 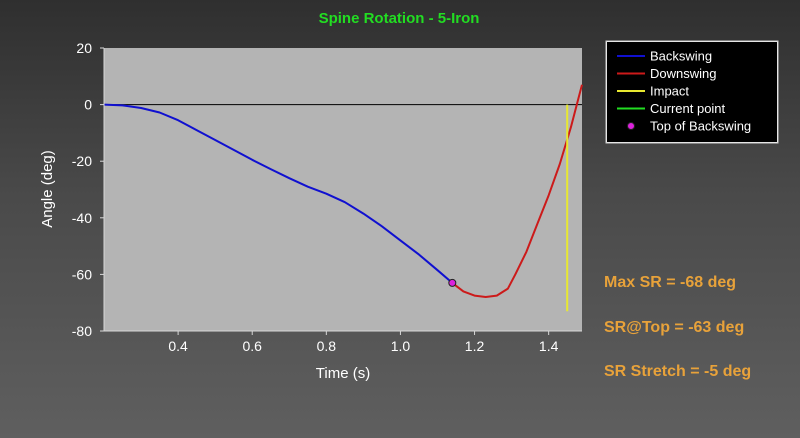 I want to click on x-tick-label: 1.4, so click(x=549, y=346).